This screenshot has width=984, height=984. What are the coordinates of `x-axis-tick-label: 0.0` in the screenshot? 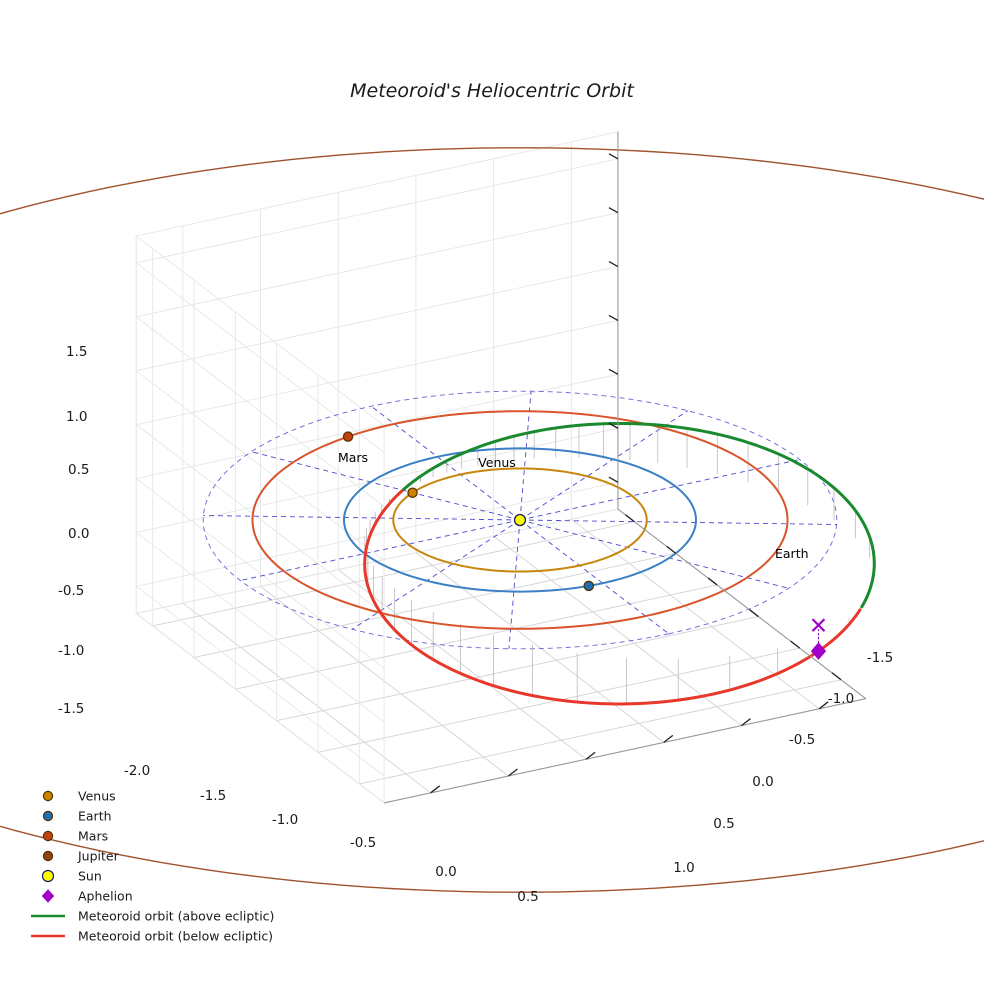 It's located at (445, 872).